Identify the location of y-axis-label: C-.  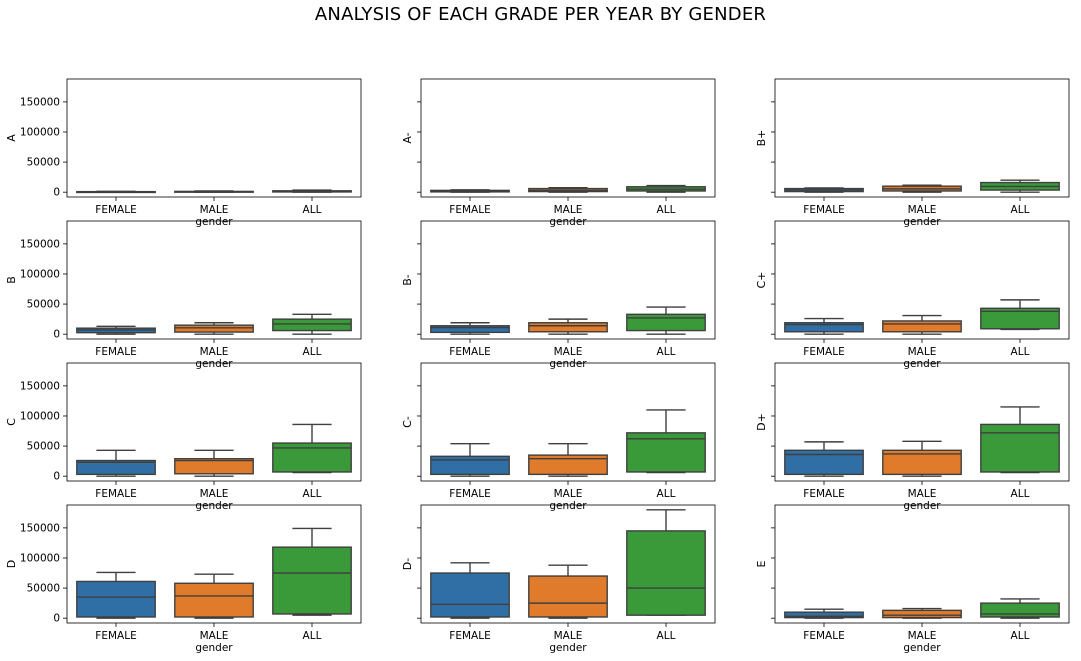
(407, 422).